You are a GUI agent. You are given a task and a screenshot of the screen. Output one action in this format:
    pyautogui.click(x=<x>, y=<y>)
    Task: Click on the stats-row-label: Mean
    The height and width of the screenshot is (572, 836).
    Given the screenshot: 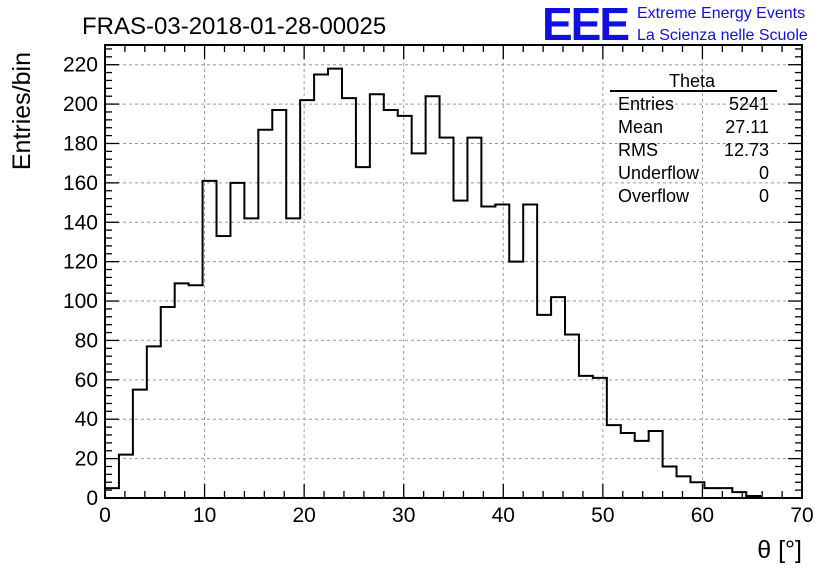 What is the action you would take?
    pyautogui.click(x=640, y=127)
    